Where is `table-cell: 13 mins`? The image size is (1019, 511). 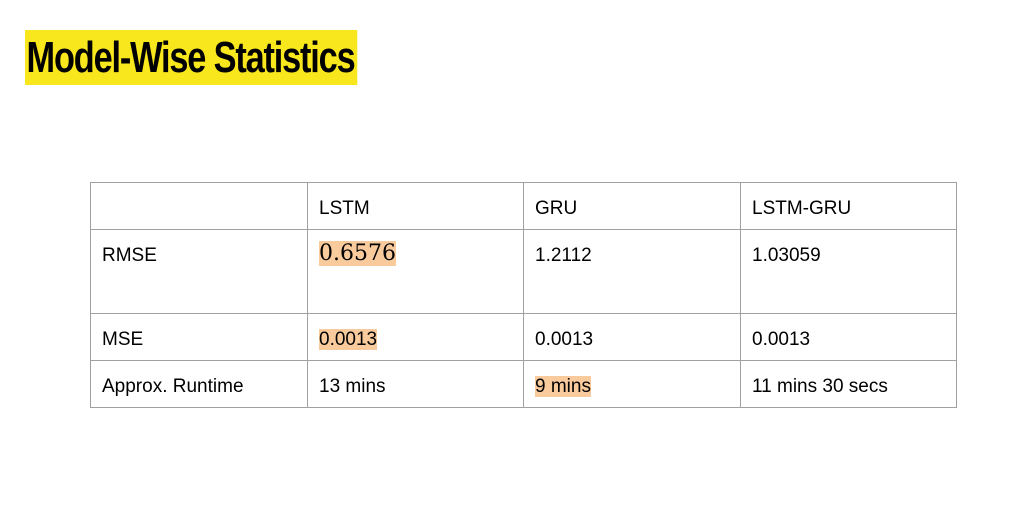 table-cell: 13 mins is located at coordinates (415, 384).